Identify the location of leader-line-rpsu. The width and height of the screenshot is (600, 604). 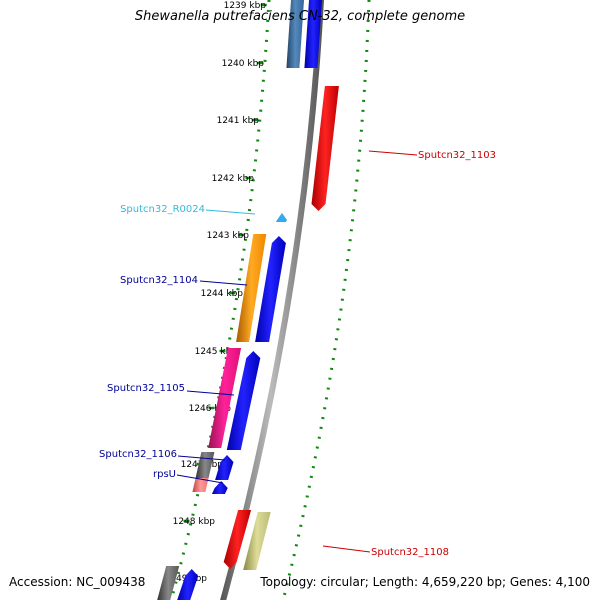
(200, 479).